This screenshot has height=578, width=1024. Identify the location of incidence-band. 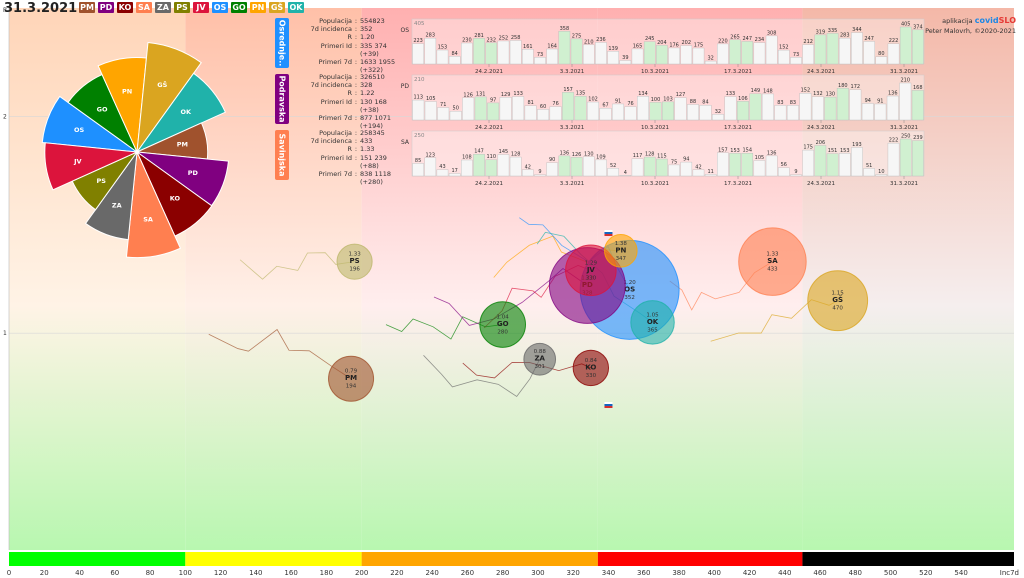
(908, 559).